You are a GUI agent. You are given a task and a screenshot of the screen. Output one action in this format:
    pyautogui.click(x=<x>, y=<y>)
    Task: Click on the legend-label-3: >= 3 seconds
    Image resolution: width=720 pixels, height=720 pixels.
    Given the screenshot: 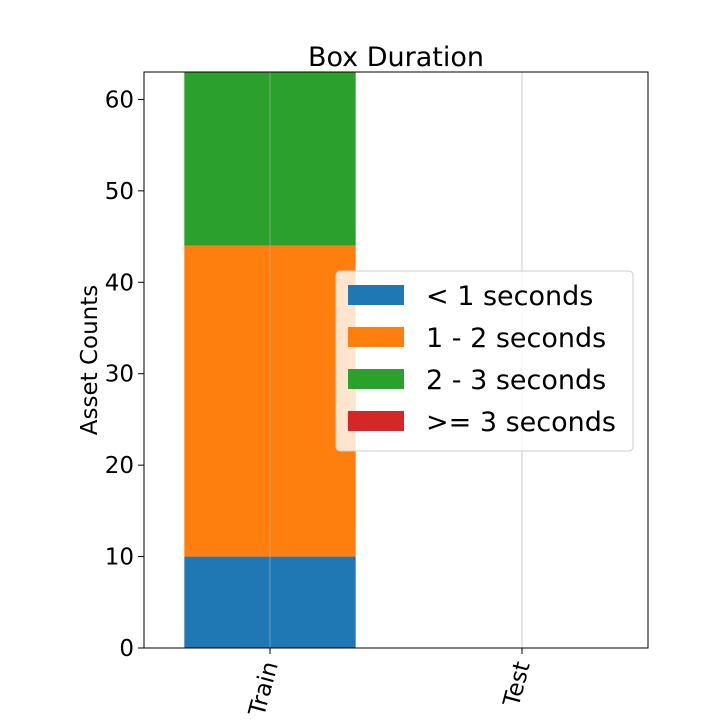 What is the action you would take?
    pyautogui.click(x=521, y=422)
    